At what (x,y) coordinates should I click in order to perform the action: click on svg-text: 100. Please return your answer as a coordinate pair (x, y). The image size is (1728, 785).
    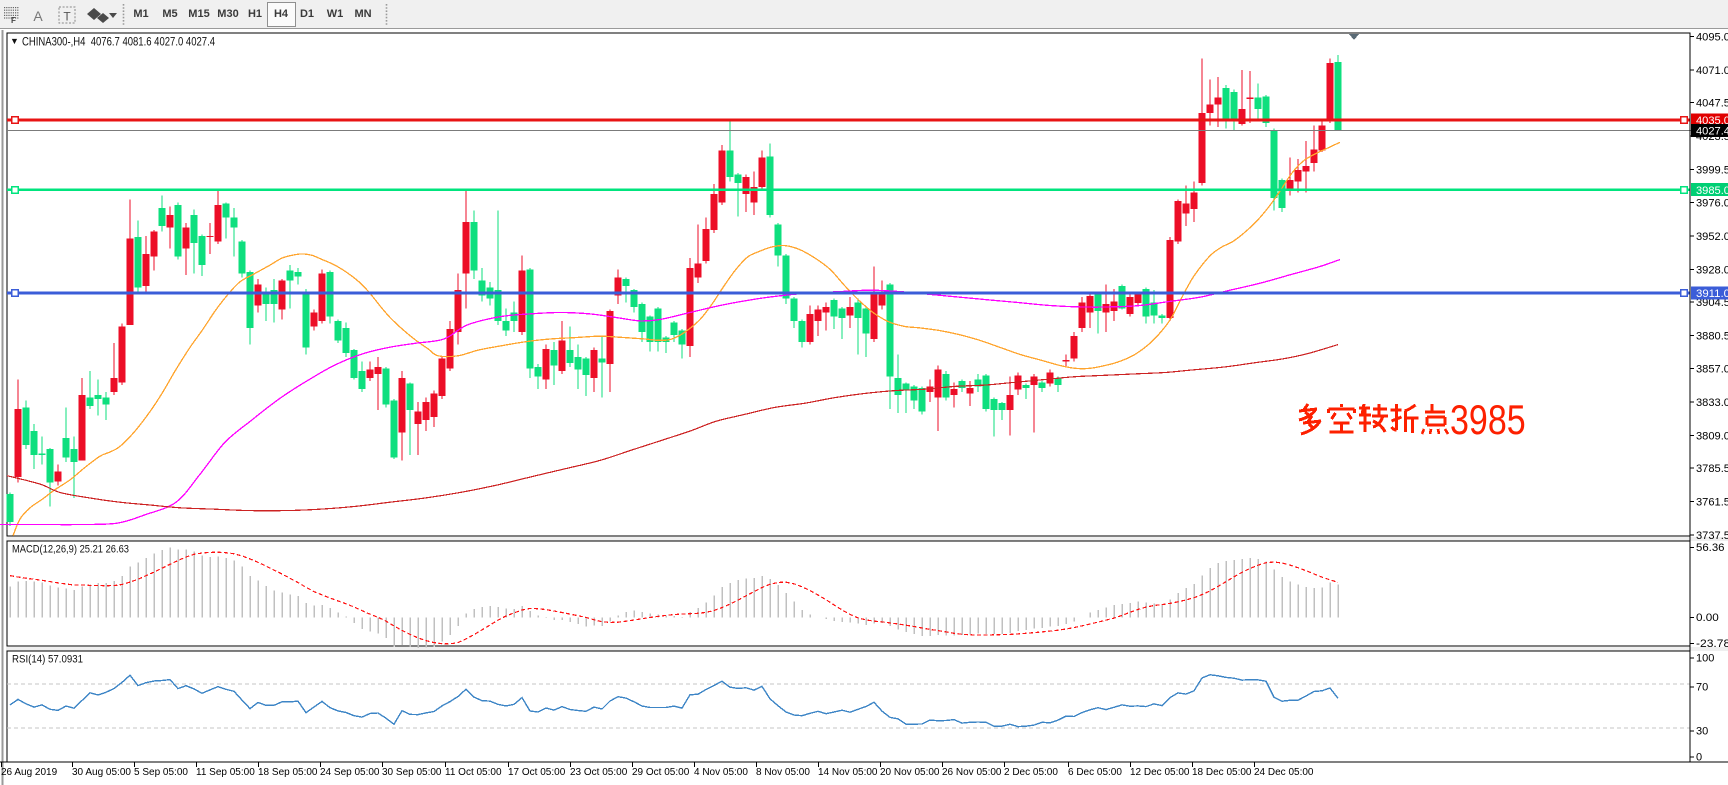
    Looking at the image, I should click on (1705, 659).